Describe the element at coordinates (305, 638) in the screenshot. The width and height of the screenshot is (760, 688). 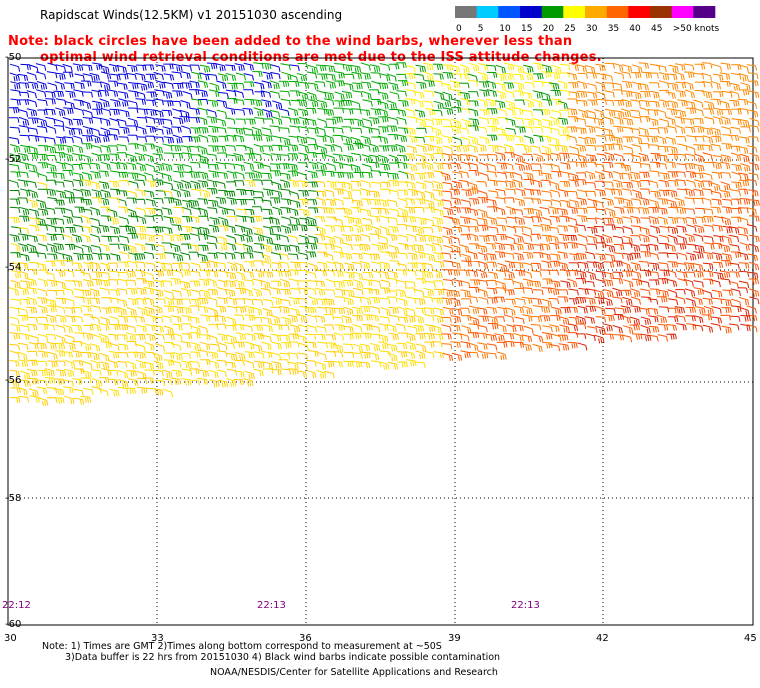
I see `lon-label: 36` at that location.